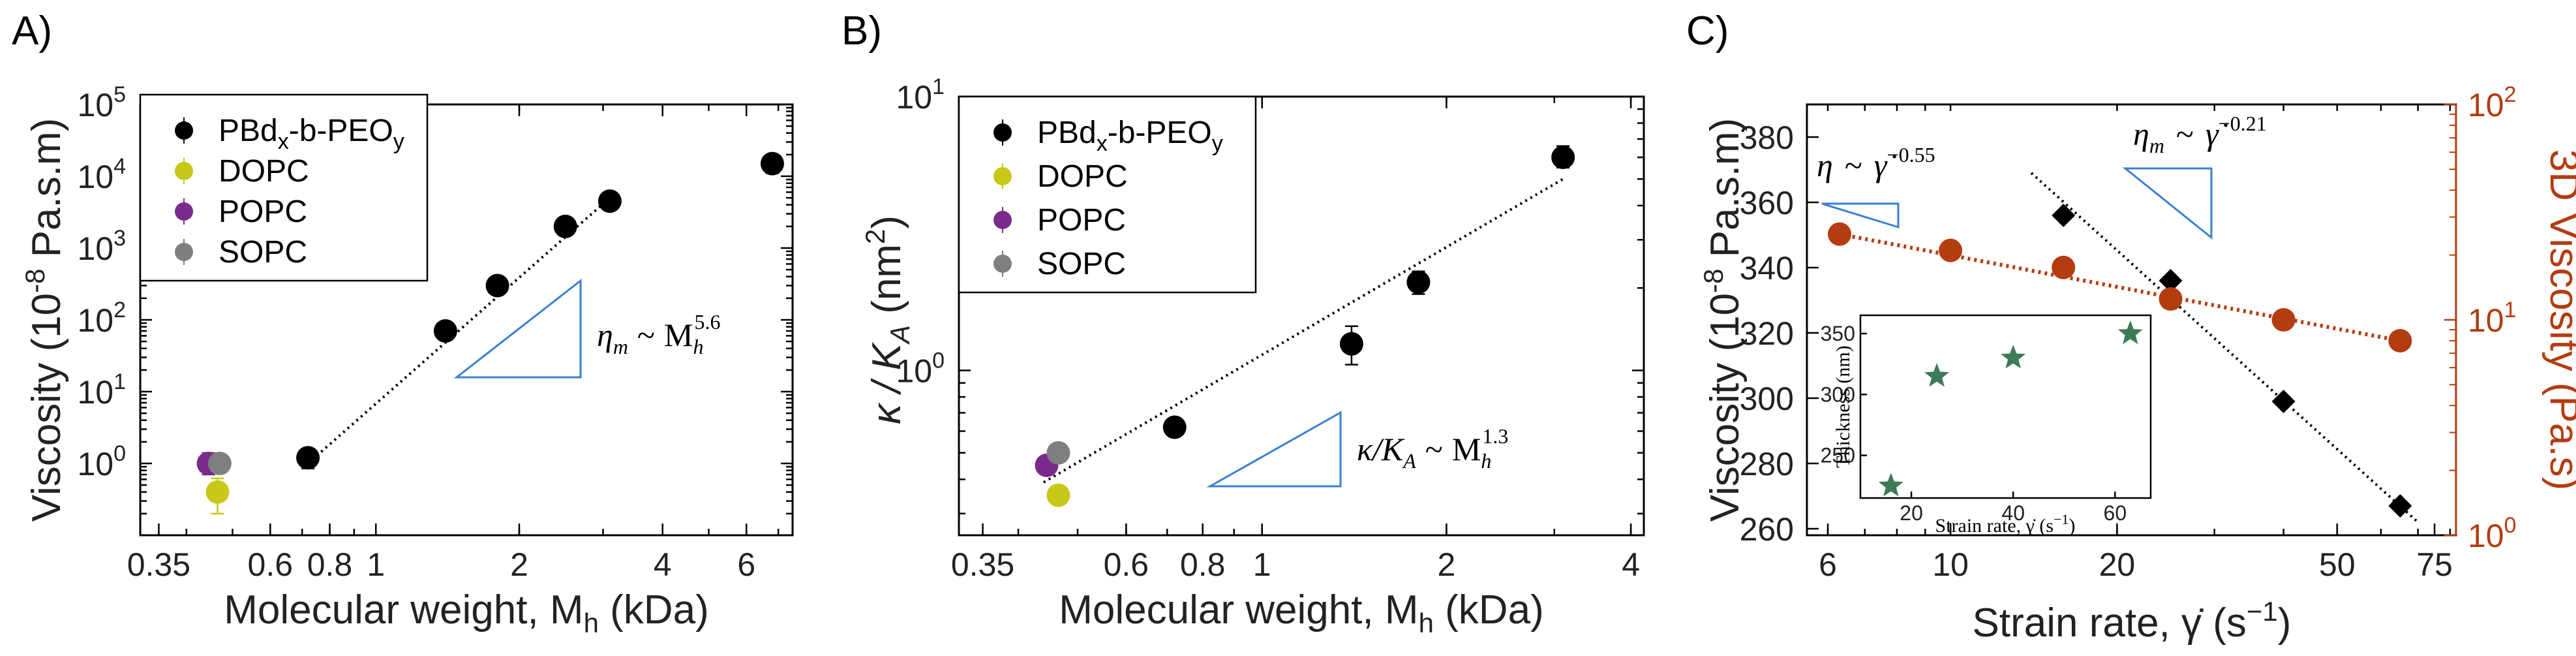 The width and height of the screenshot is (2576, 656). I want to click on inset-x-axis-label: Strain rate, γ̇ (s−1), so click(2006, 524).